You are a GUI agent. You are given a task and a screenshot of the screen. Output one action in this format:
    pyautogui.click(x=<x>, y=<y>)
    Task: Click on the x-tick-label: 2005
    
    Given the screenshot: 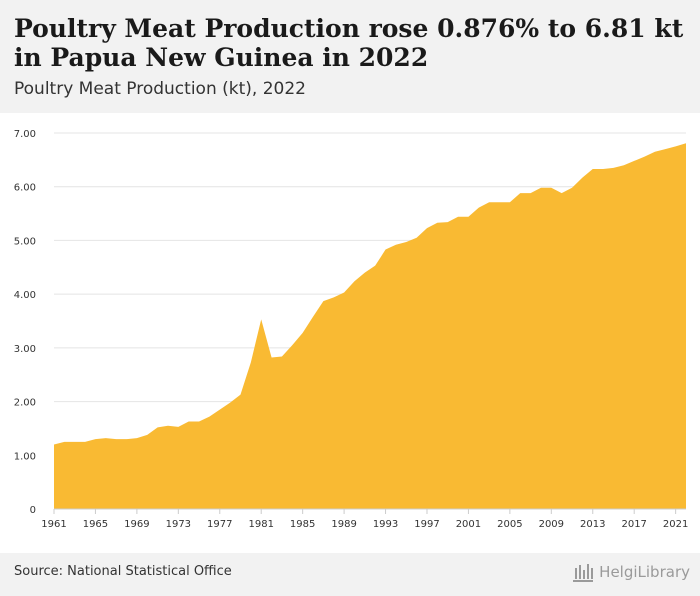 What is the action you would take?
    pyautogui.click(x=509, y=524)
    